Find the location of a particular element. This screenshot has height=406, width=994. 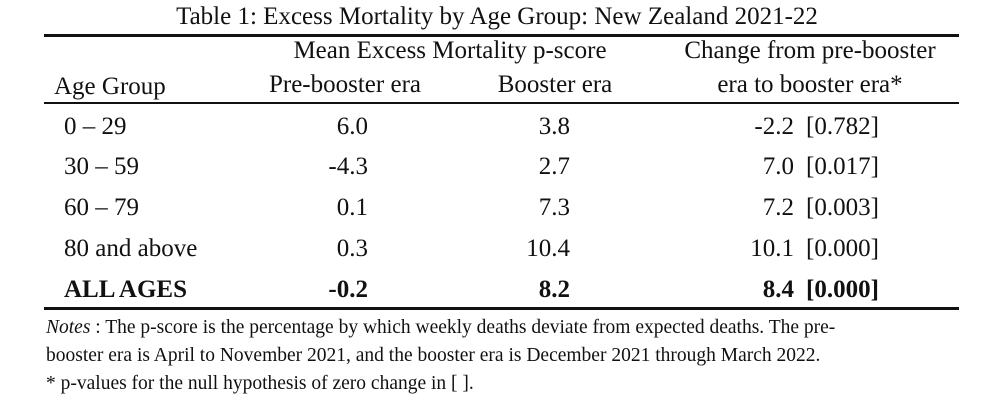

booster-cell: 7.3 is located at coordinates (554, 207).